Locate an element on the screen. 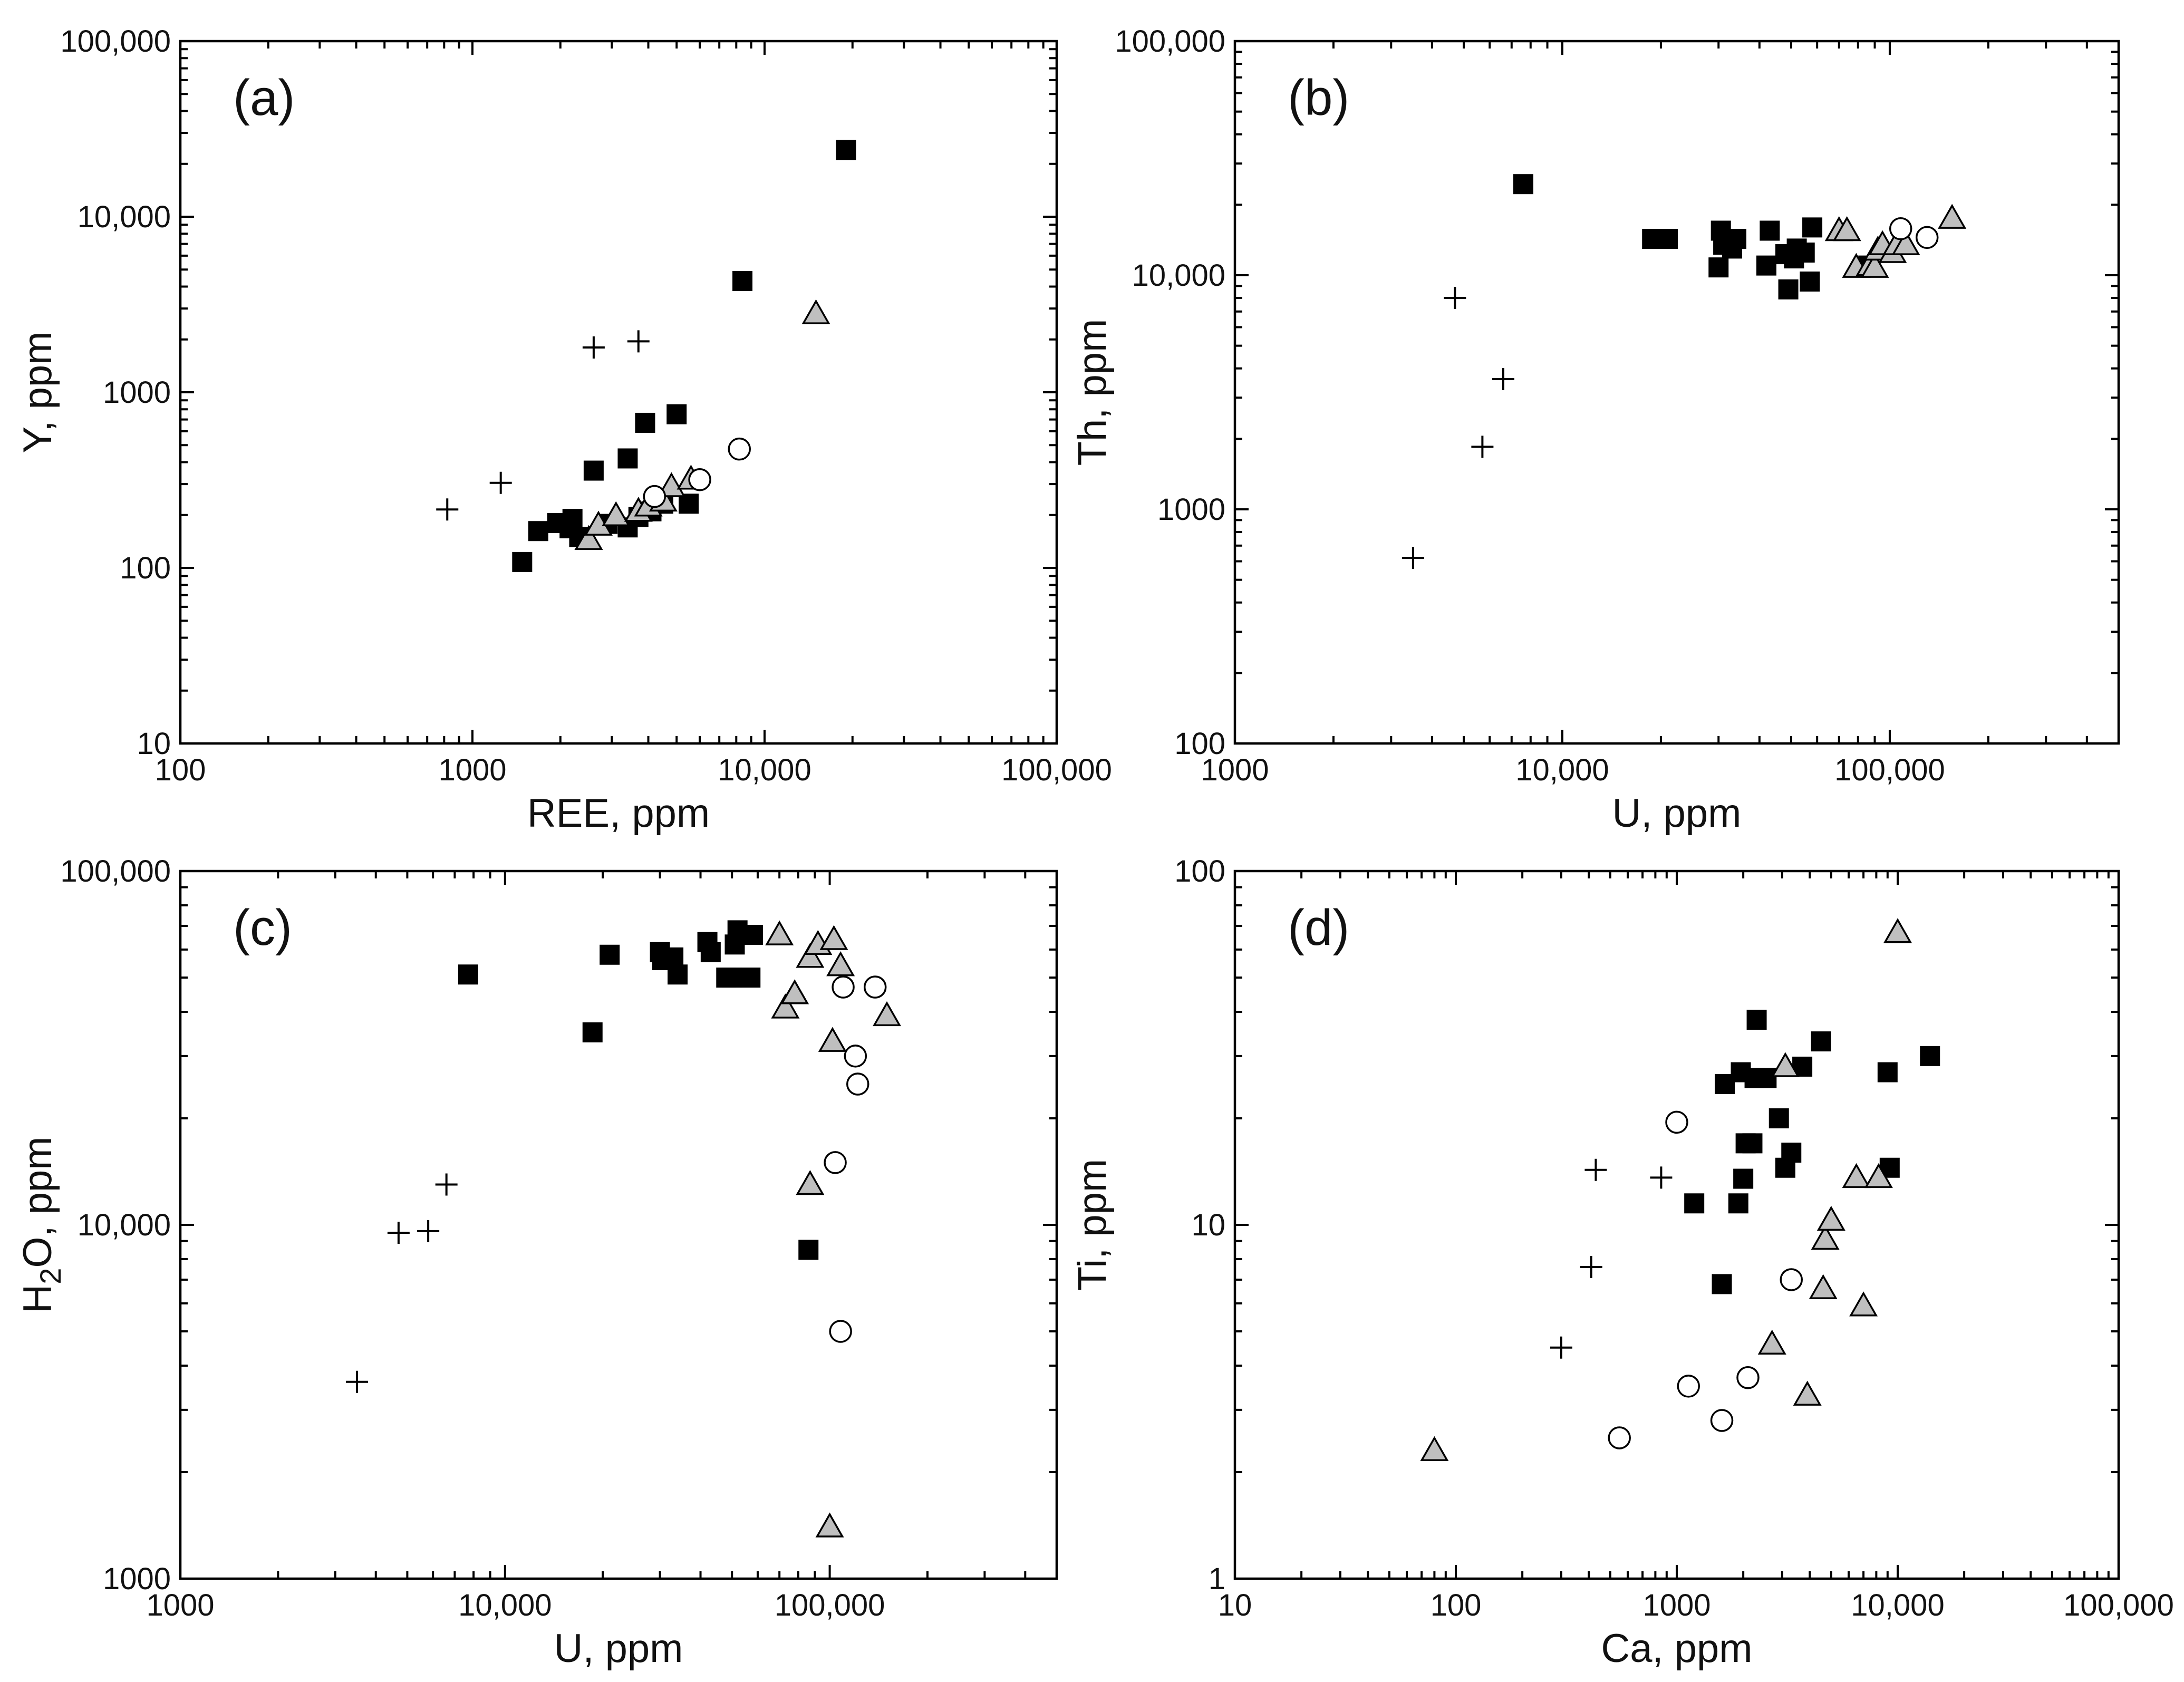 The width and height of the screenshot is (2184, 1682). panel-label: (c) is located at coordinates (262, 928).